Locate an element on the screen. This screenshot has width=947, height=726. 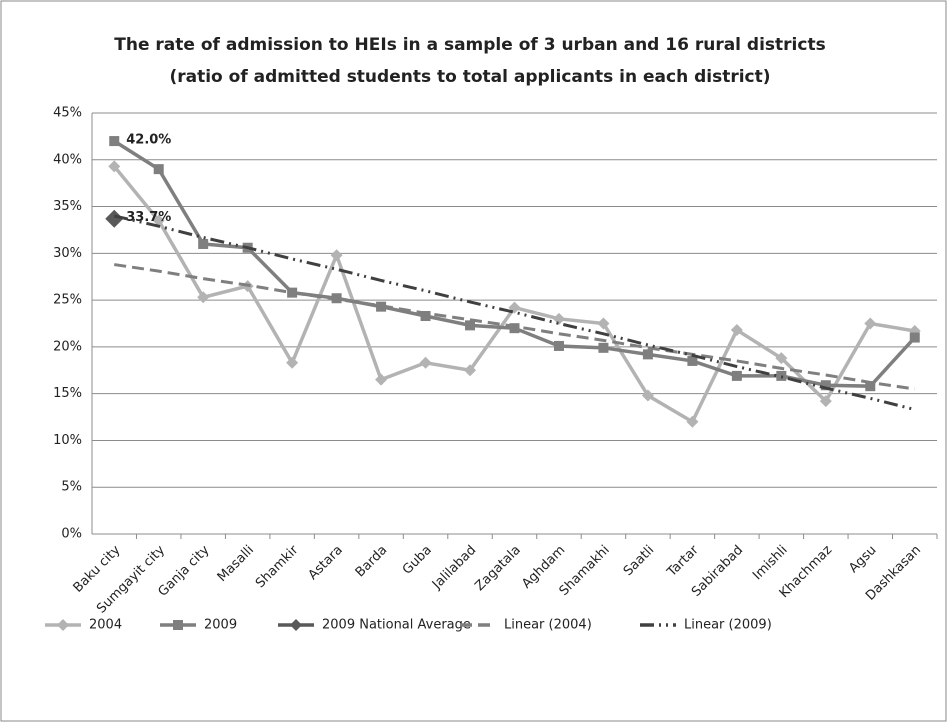
legend-label: 2009 National Average is located at coordinates (396, 625).